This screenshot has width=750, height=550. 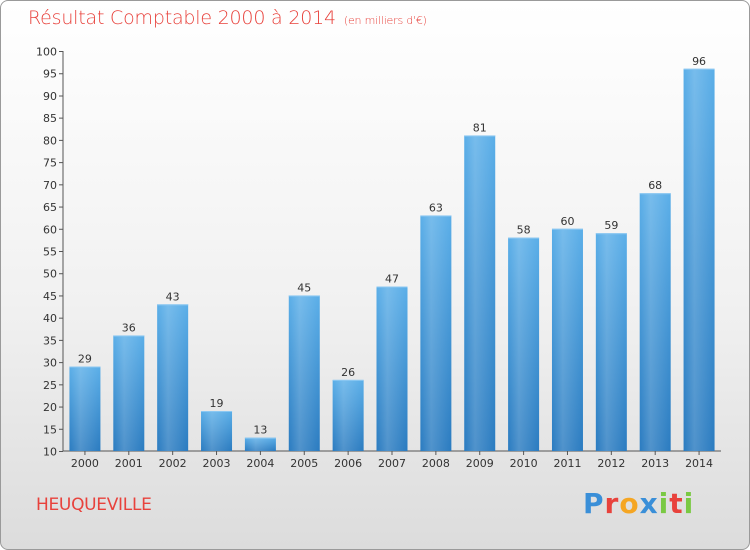 What do you see at coordinates (611, 225) in the screenshot?
I see `data-label: 59` at bounding box center [611, 225].